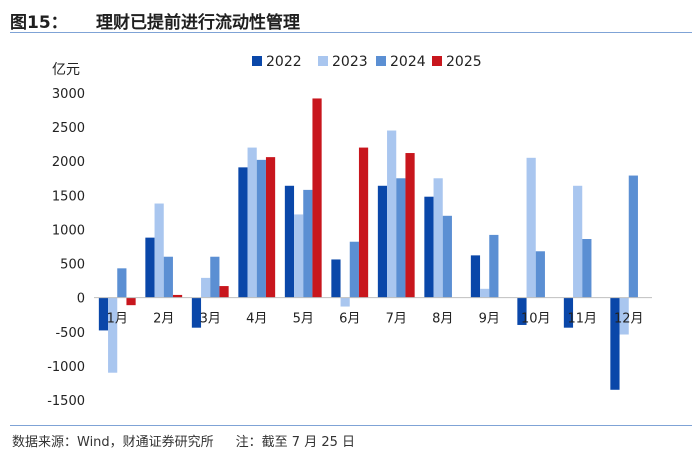 This screenshot has width=700, height=462. Describe the element at coordinates (117, 319) in the screenshot. I see `x-tick-label: 1月` at that location.